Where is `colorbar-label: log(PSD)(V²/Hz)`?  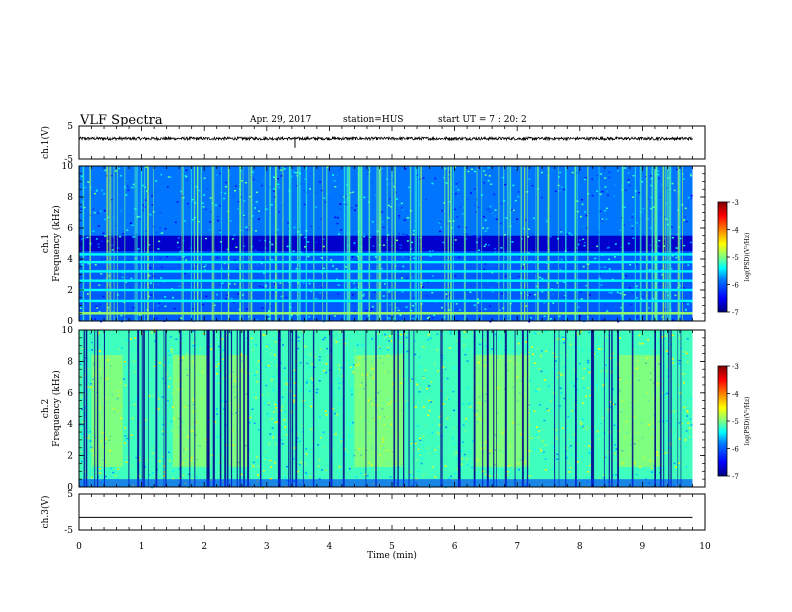 colorbar-label: log(PSD)(V²/Hz) is located at coordinates (747, 257).